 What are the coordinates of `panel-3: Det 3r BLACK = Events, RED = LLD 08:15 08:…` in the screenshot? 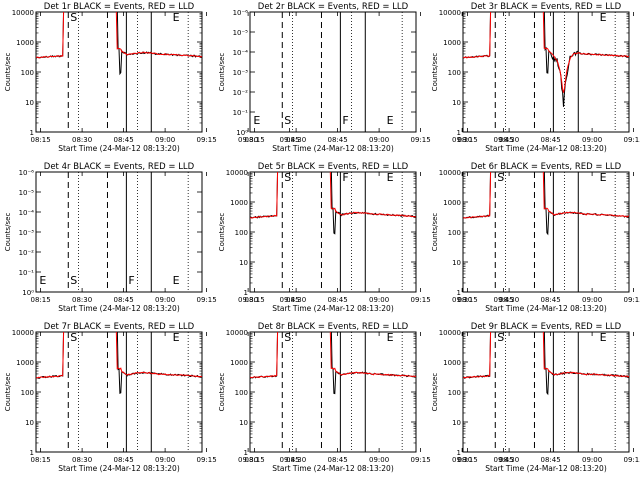 It's located at (535, 77).